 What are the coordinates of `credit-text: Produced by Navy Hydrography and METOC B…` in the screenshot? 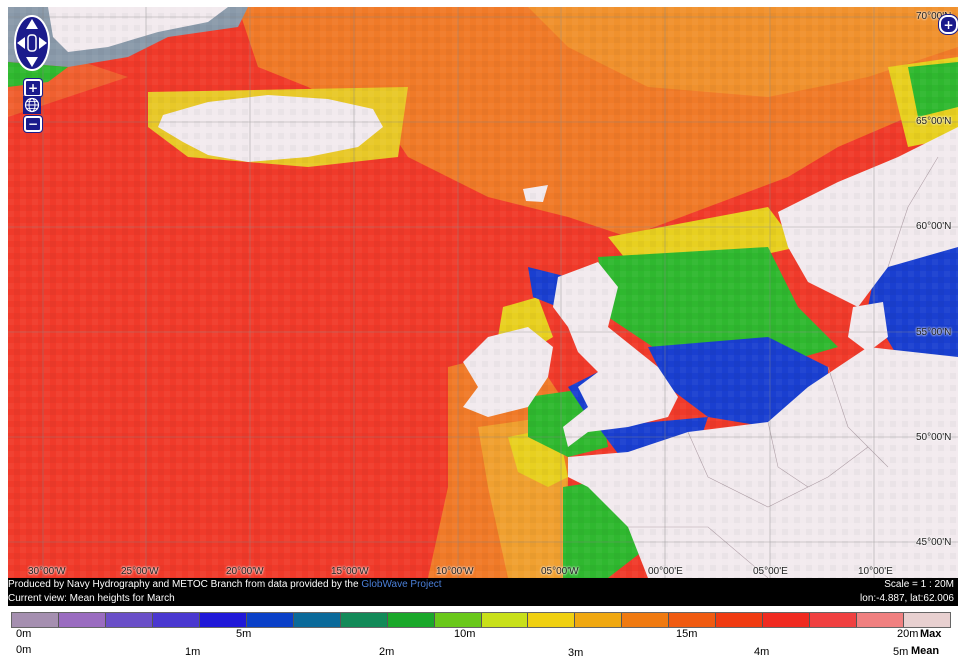 It's located at (225, 584).